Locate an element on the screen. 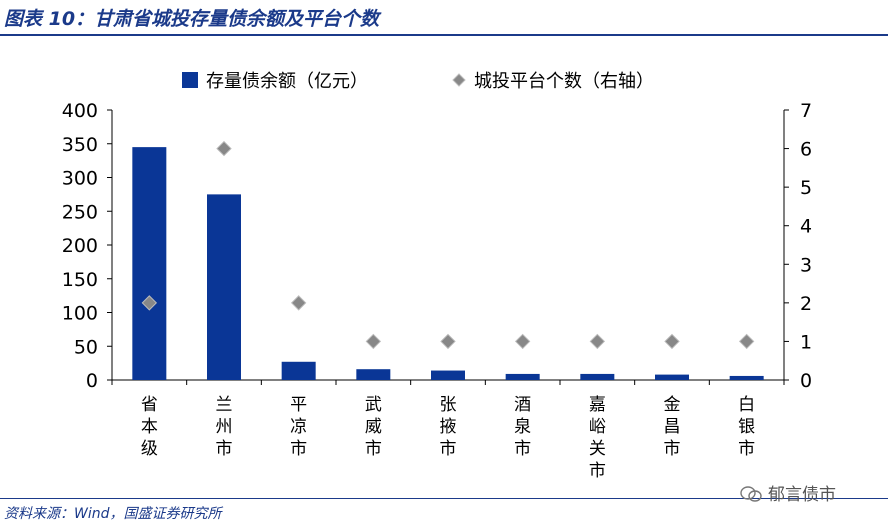  legend-marker-label: 城投平台个数（右轴） is located at coordinates (564, 81).